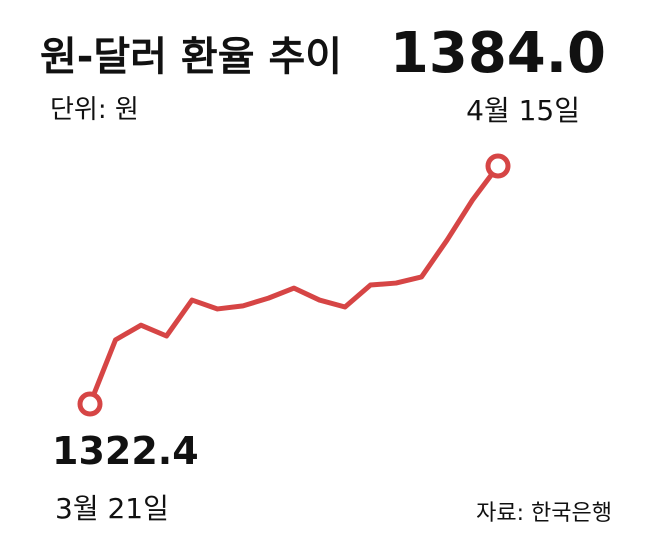 Image resolution: width=658 pixels, height=558 pixels. Describe the element at coordinates (523, 110) in the screenshot. I see `x-tick-label: 4월 15일` at that location.